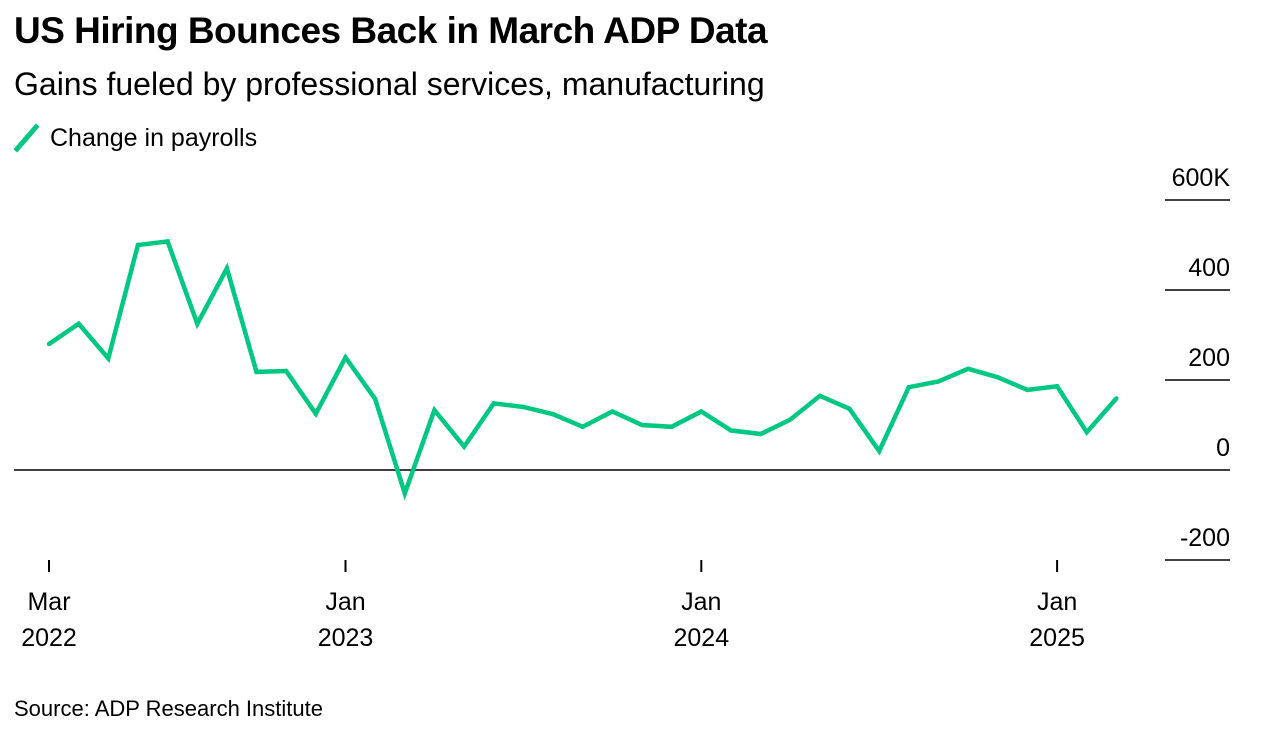 Image resolution: width=1270 pixels, height=746 pixels. What do you see at coordinates (48, 602) in the screenshot?
I see `x-tick-label-month: Mar` at bounding box center [48, 602].